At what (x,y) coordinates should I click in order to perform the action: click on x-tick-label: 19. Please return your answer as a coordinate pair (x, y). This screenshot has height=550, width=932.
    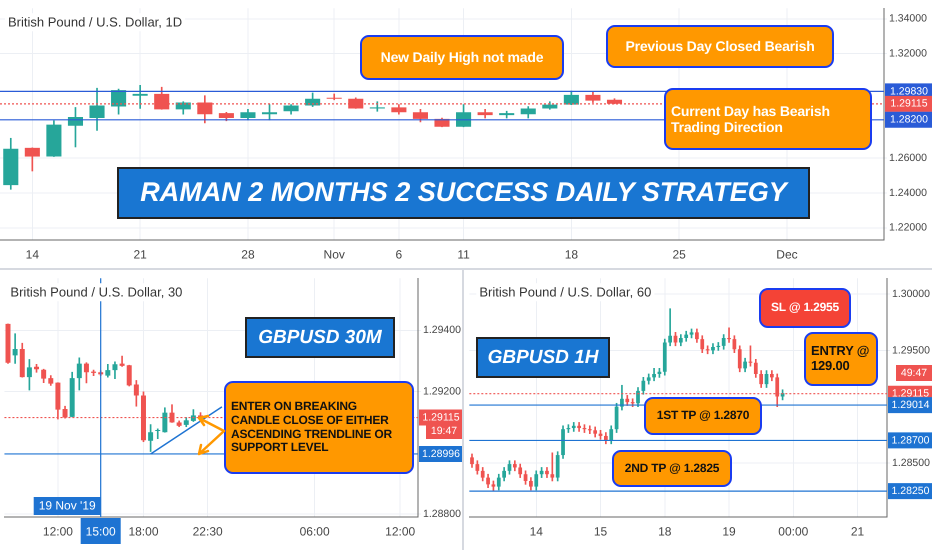
    Looking at the image, I should click on (729, 531).